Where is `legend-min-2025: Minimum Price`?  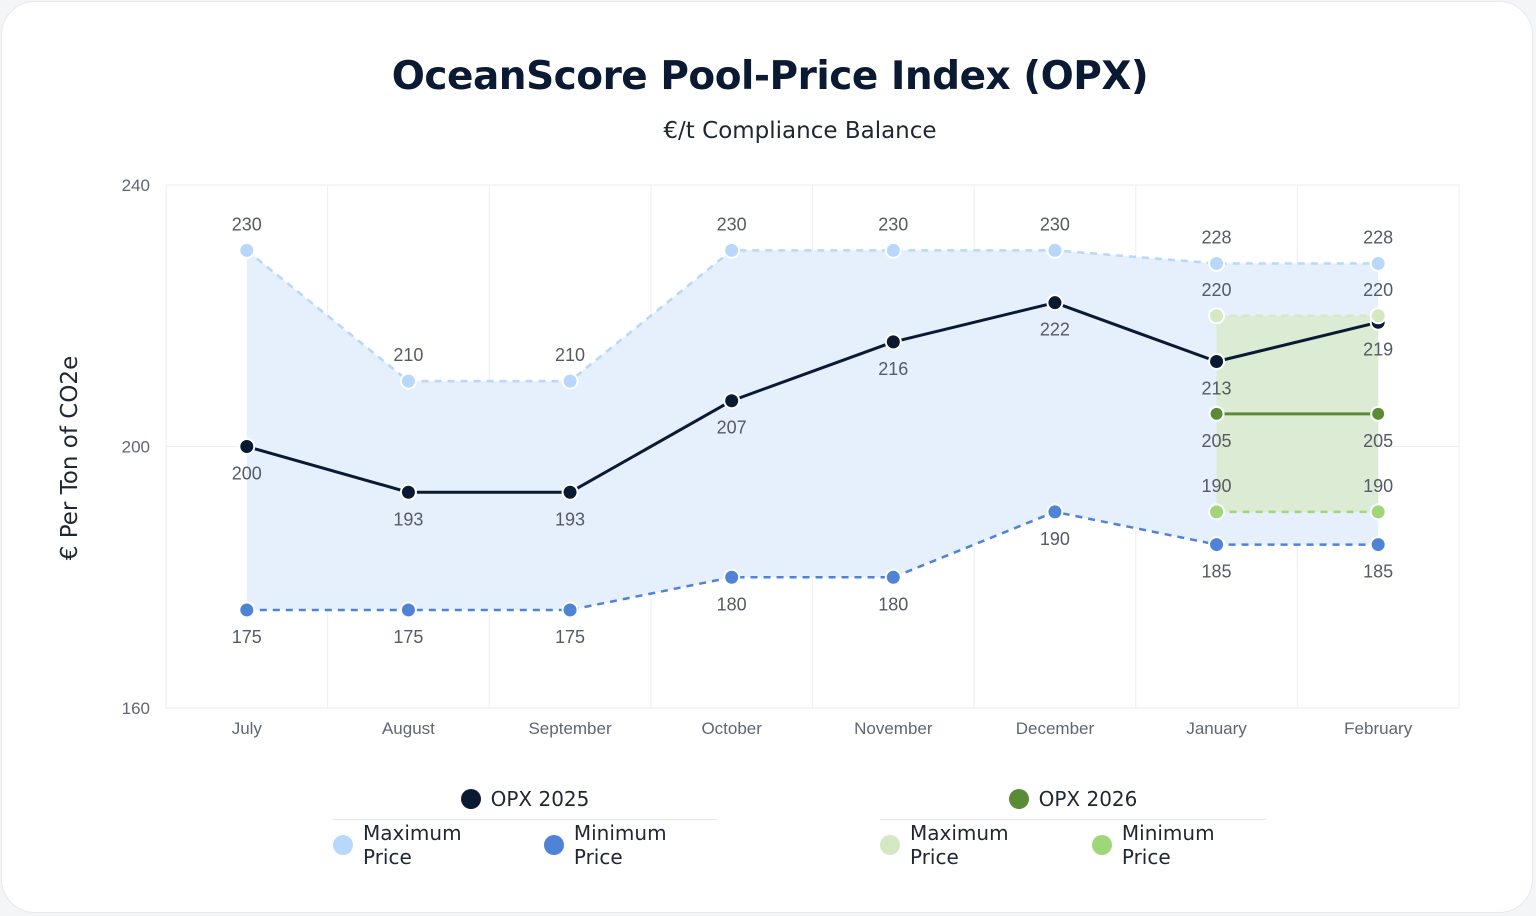
legend-min-2025: Minimum Price is located at coordinates (630, 845).